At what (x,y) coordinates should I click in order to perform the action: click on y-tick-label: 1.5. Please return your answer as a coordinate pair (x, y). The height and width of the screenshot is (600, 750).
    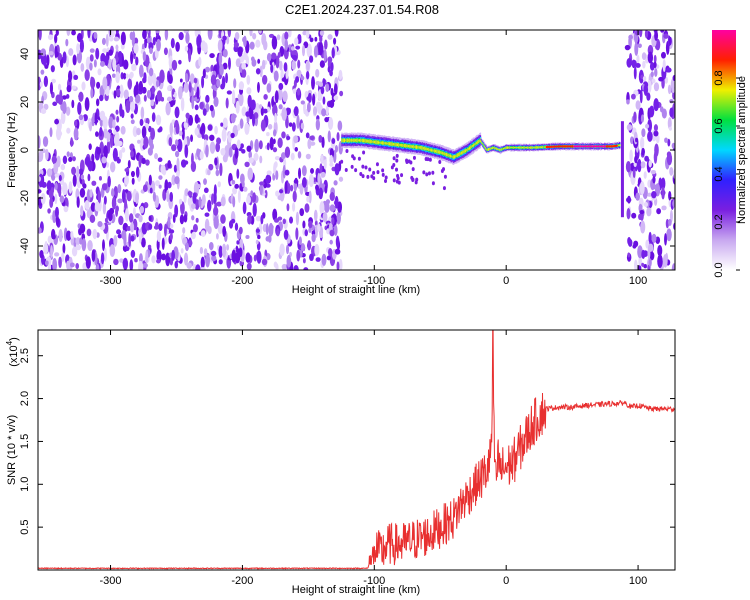
    Looking at the image, I should click on (25, 441).